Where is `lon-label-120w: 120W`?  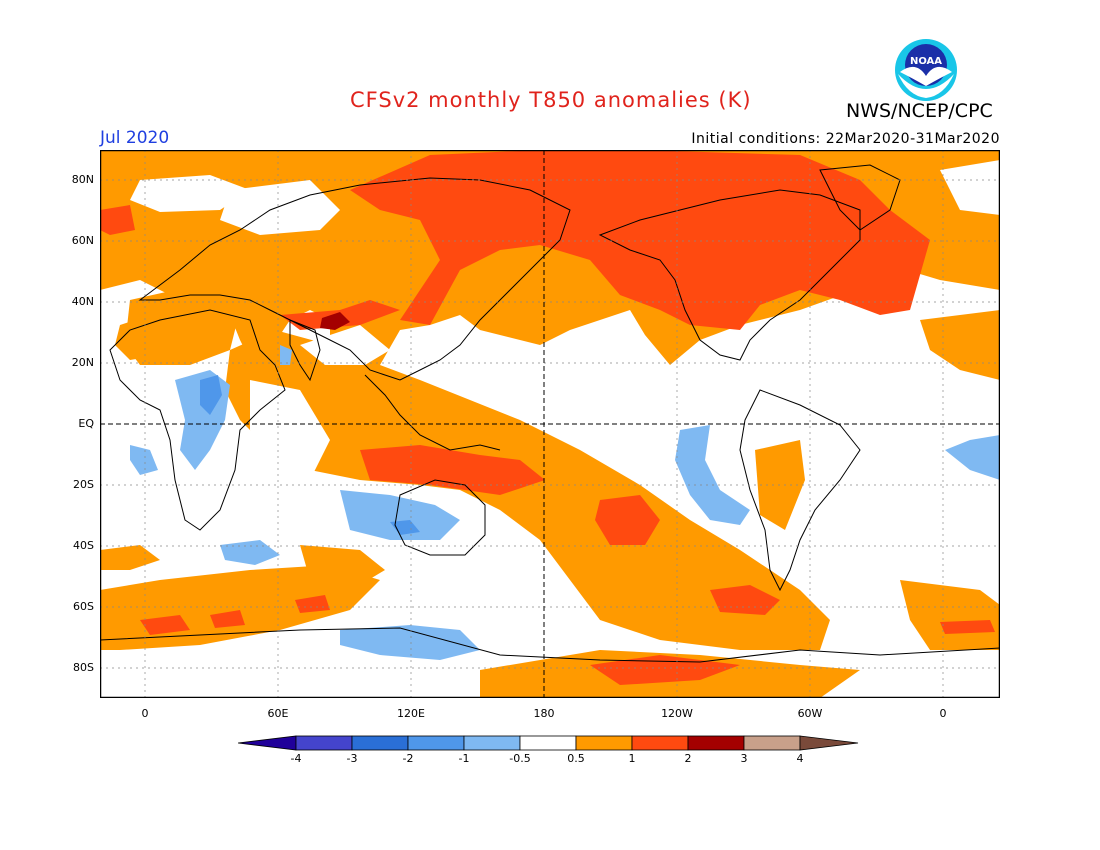
lon-label-120w: 120W is located at coordinates (677, 713).